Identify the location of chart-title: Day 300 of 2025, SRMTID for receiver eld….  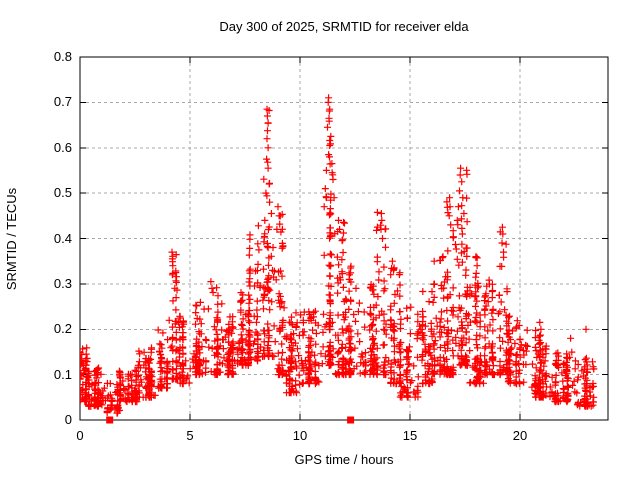
(344, 26).